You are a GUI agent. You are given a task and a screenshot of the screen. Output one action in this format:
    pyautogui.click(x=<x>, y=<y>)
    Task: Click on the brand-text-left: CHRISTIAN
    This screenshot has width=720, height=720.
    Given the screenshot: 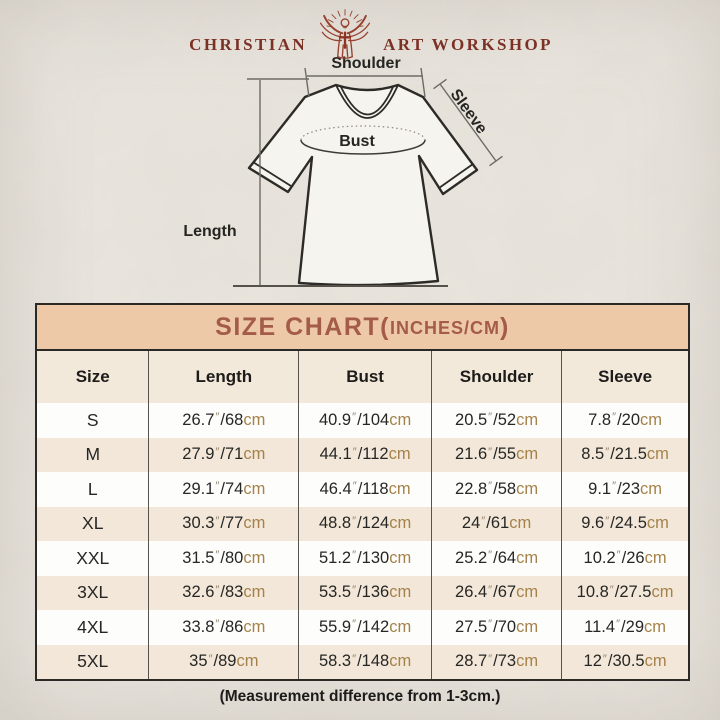 What is the action you would take?
    pyautogui.click(x=248, y=44)
    